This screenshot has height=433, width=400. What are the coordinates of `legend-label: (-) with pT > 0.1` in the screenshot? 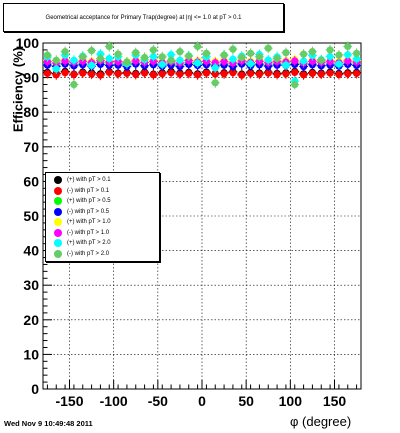 It's located at (88, 190).